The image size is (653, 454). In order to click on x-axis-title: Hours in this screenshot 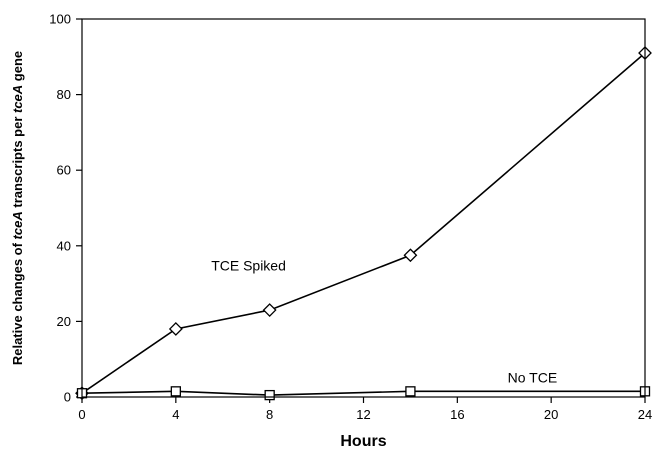, I will do `click(363, 441)`.